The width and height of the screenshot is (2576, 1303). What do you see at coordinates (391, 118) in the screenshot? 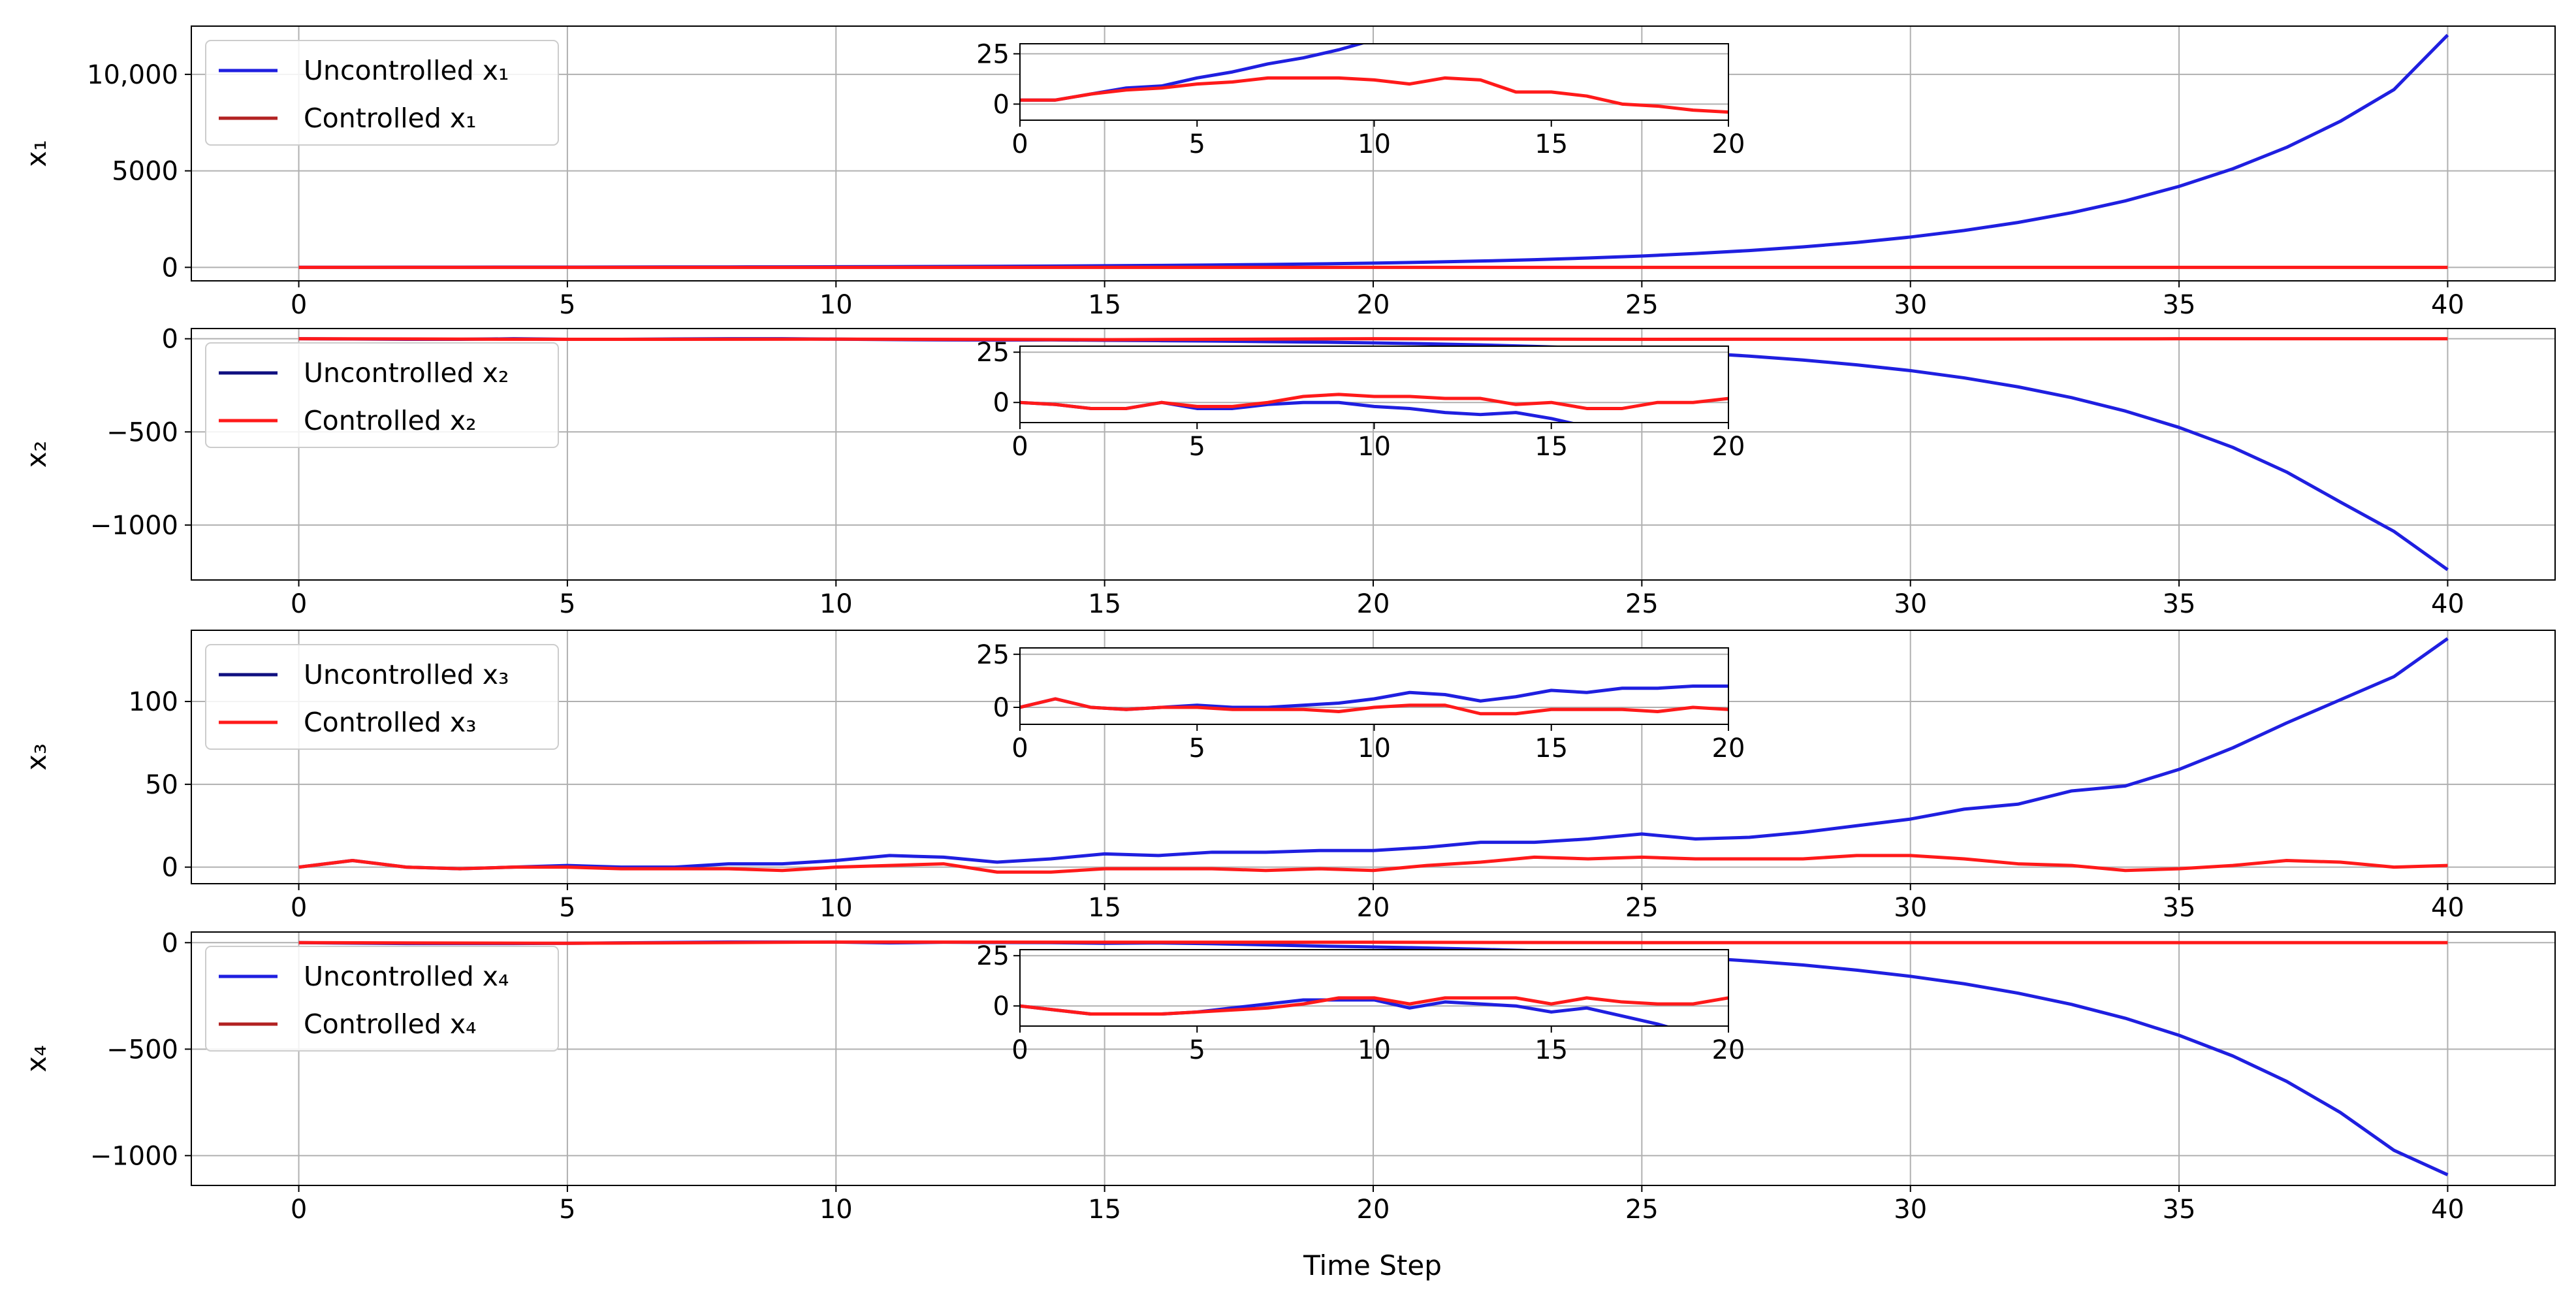
I see `legend-label: Controlled x₁` at bounding box center [391, 118].